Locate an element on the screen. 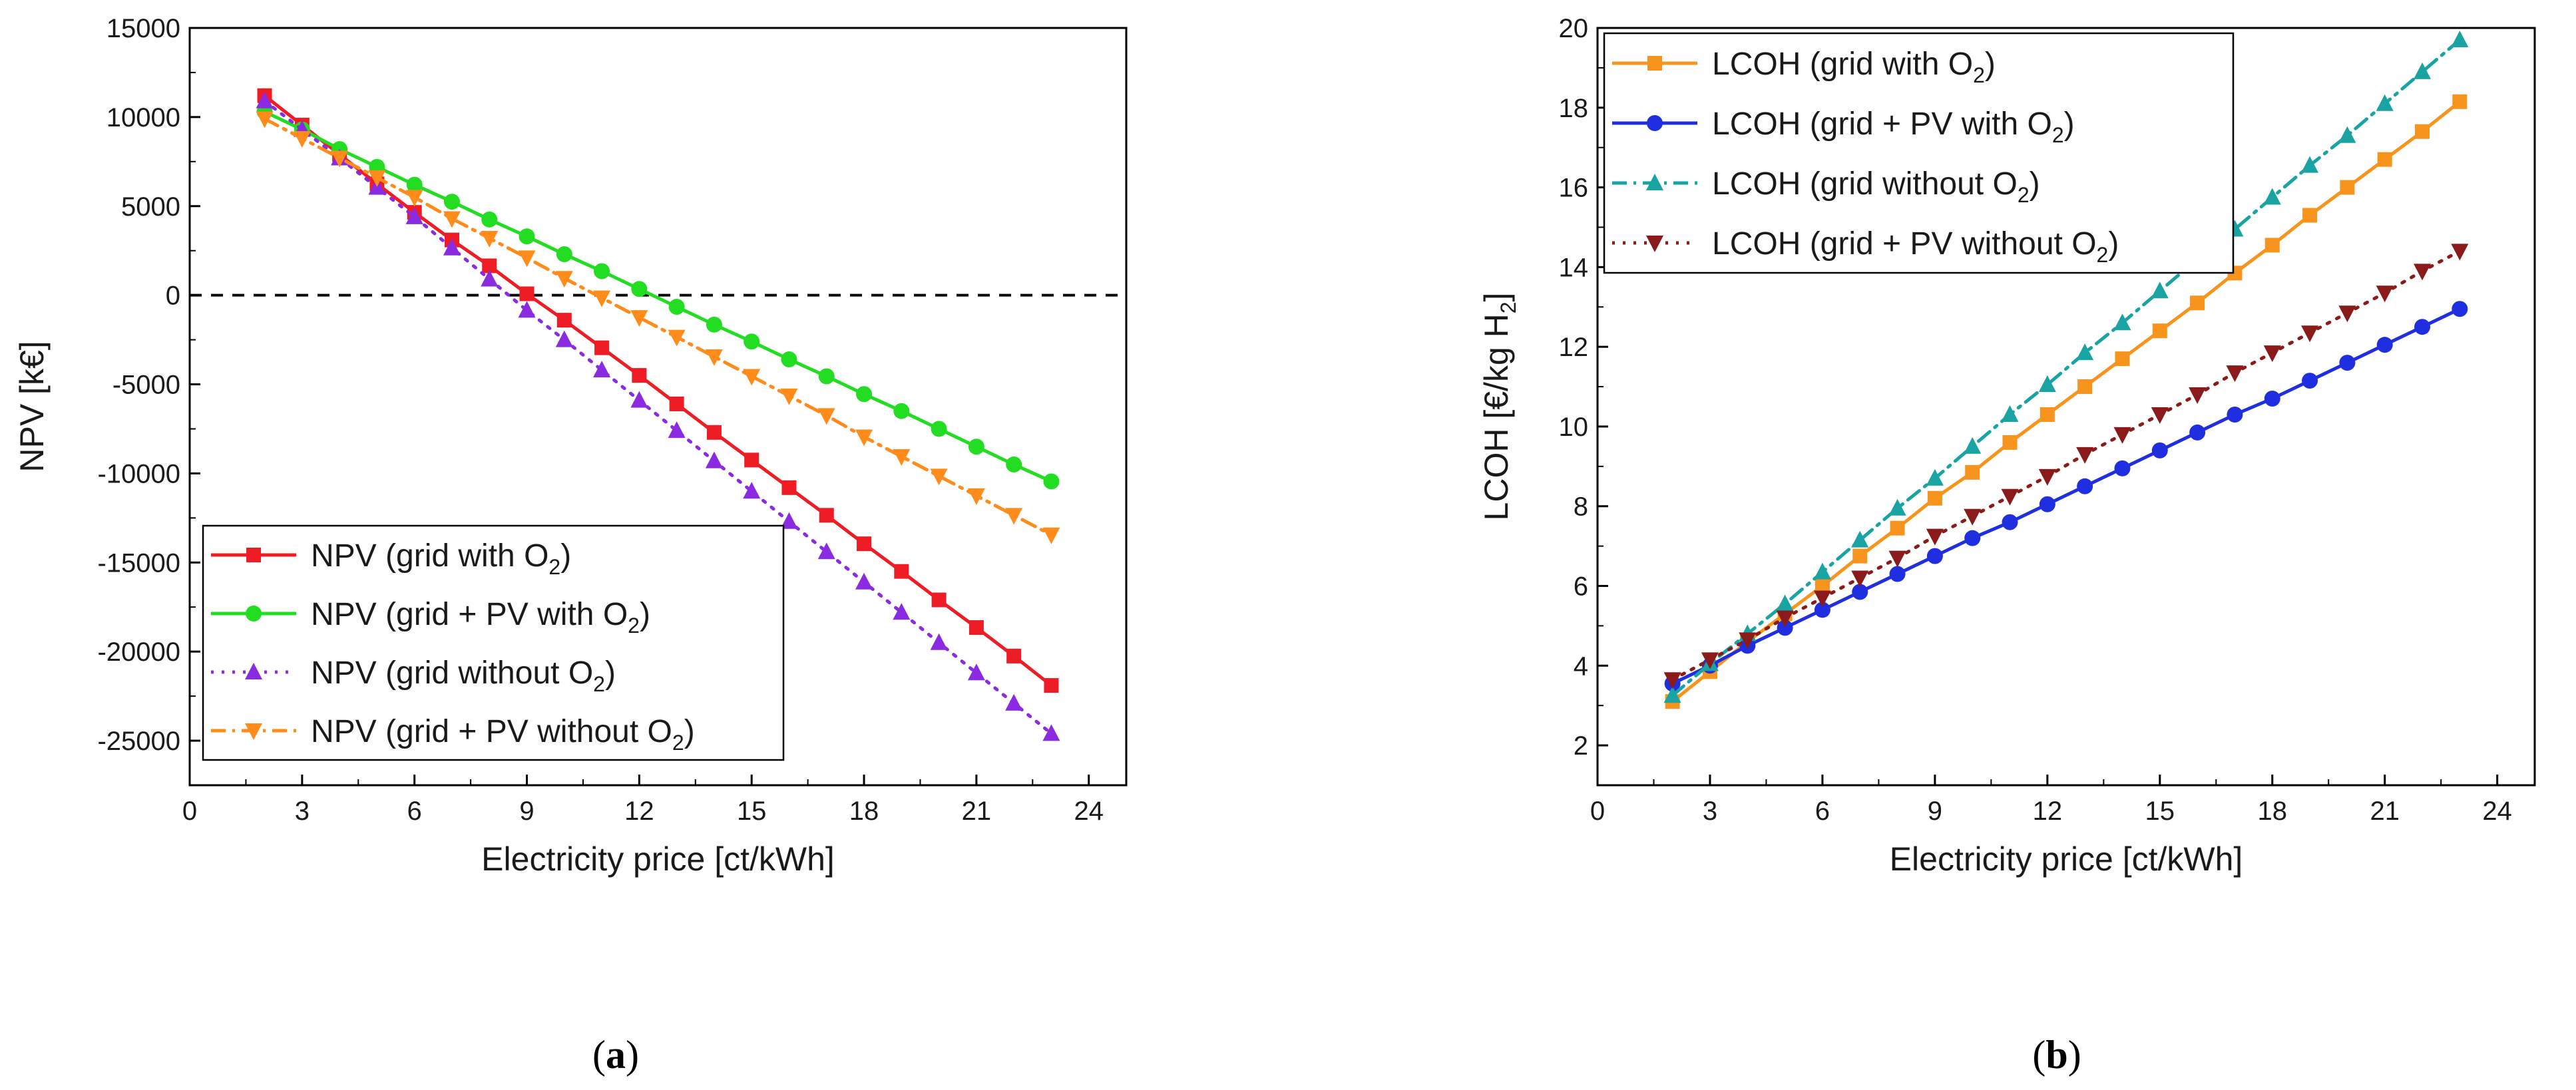 The height and width of the screenshot is (1090, 2576). x-axis-label: Electricity price [ct/kWh] is located at coordinates (2066, 859).